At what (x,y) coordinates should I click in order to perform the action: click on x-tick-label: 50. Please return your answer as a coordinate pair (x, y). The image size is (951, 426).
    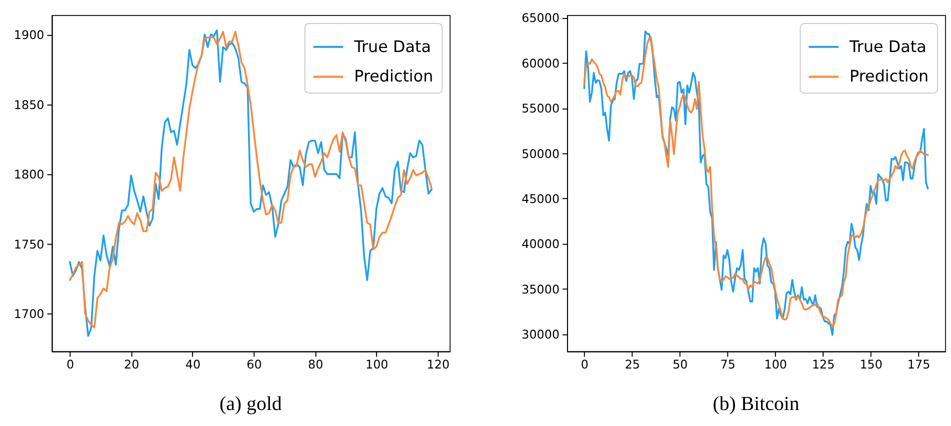
    Looking at the image, I should click on (680, 365).